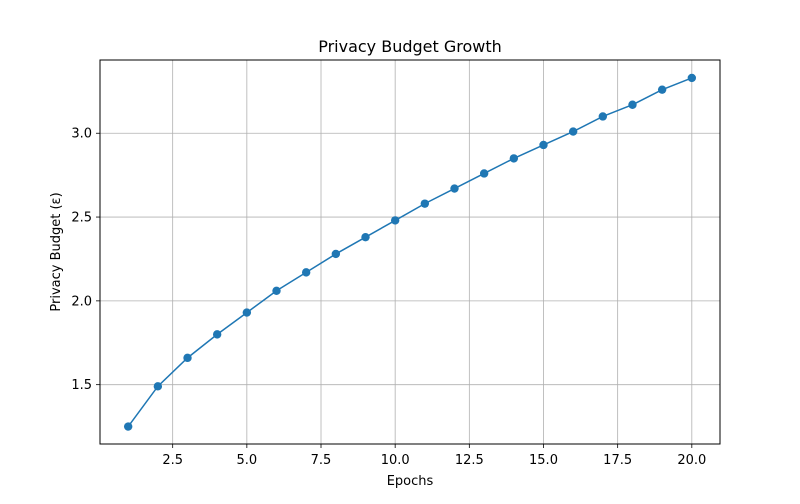  What do you see at coordinates (410, 481) in the screenshot?
I see `x-axis-label: Epochs` at bounding box center [410, 481].